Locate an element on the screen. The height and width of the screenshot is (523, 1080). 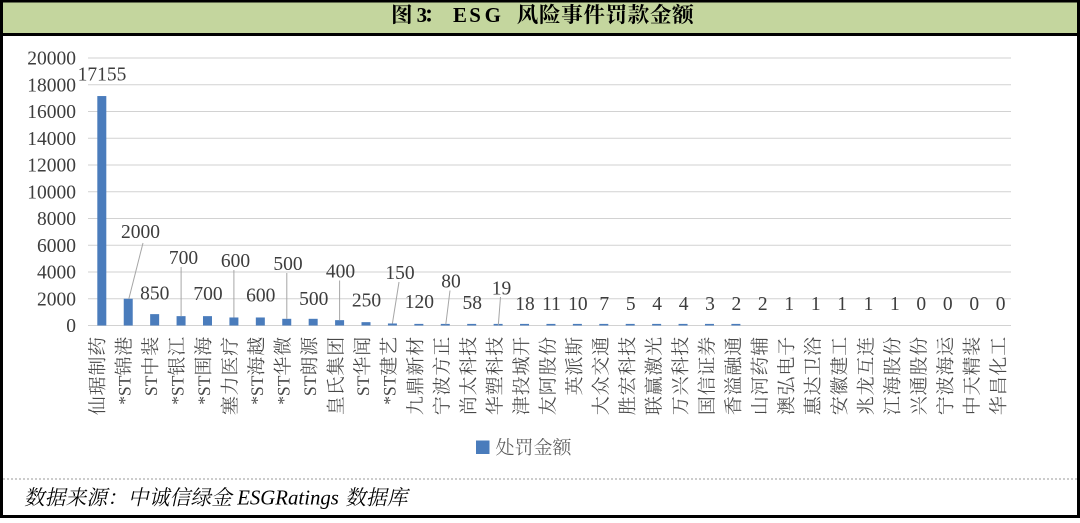
svg-text: 7 is located at coordinates (604, 304).